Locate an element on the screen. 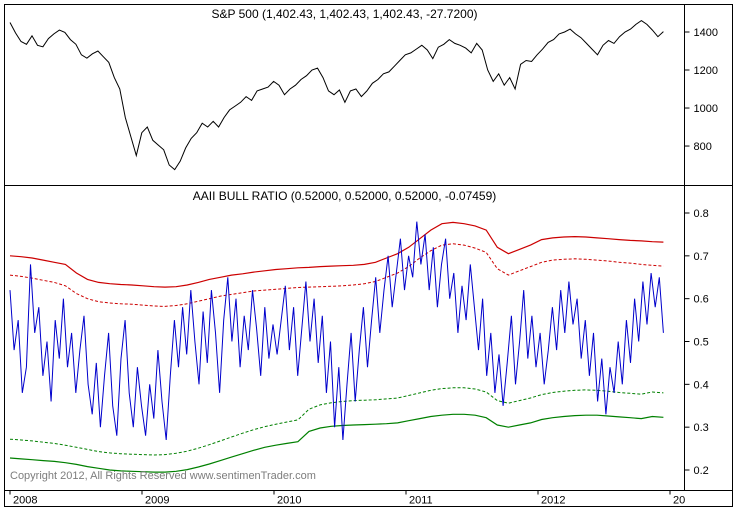  y-tick-label: 0.4 is located at coordinates (701, 385).